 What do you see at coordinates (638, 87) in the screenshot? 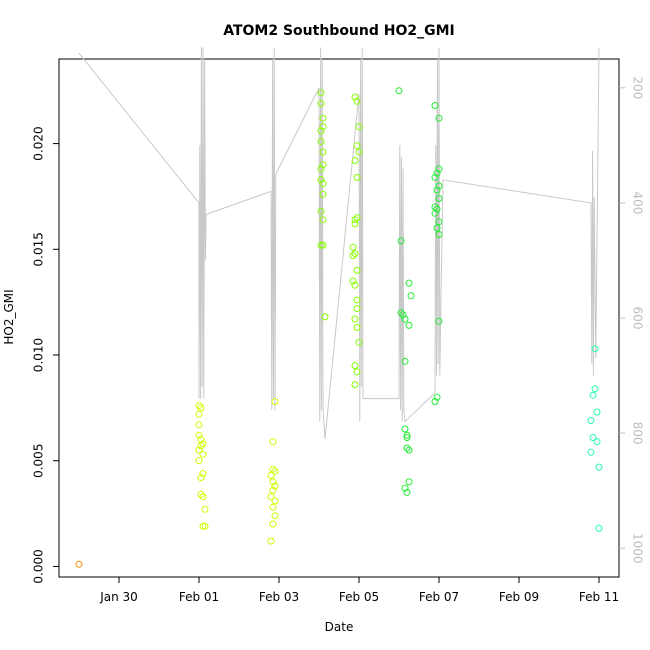
I see `right-tick-label: 200` at bounding box center [638, 87].